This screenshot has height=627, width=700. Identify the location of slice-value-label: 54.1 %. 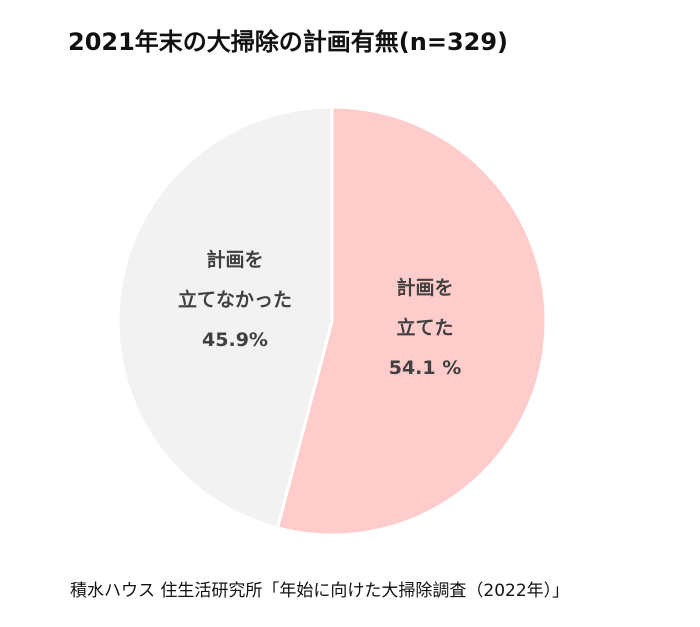
(425, 368).